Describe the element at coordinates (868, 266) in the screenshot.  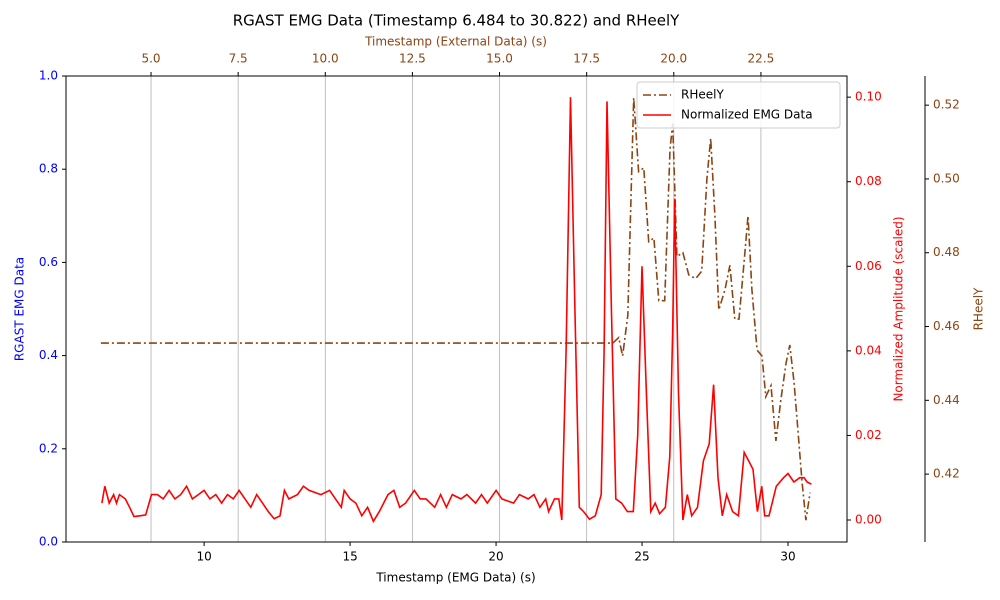
I see `y2-tick-label: 0.06` at that location.